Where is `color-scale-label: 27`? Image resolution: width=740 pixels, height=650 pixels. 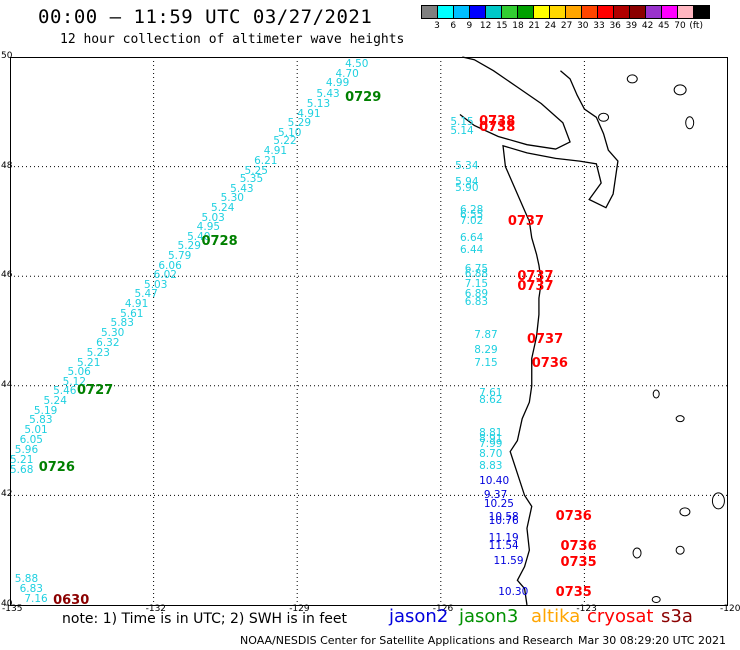 color-scale-label: 27 is located at coordinates (566, 26).